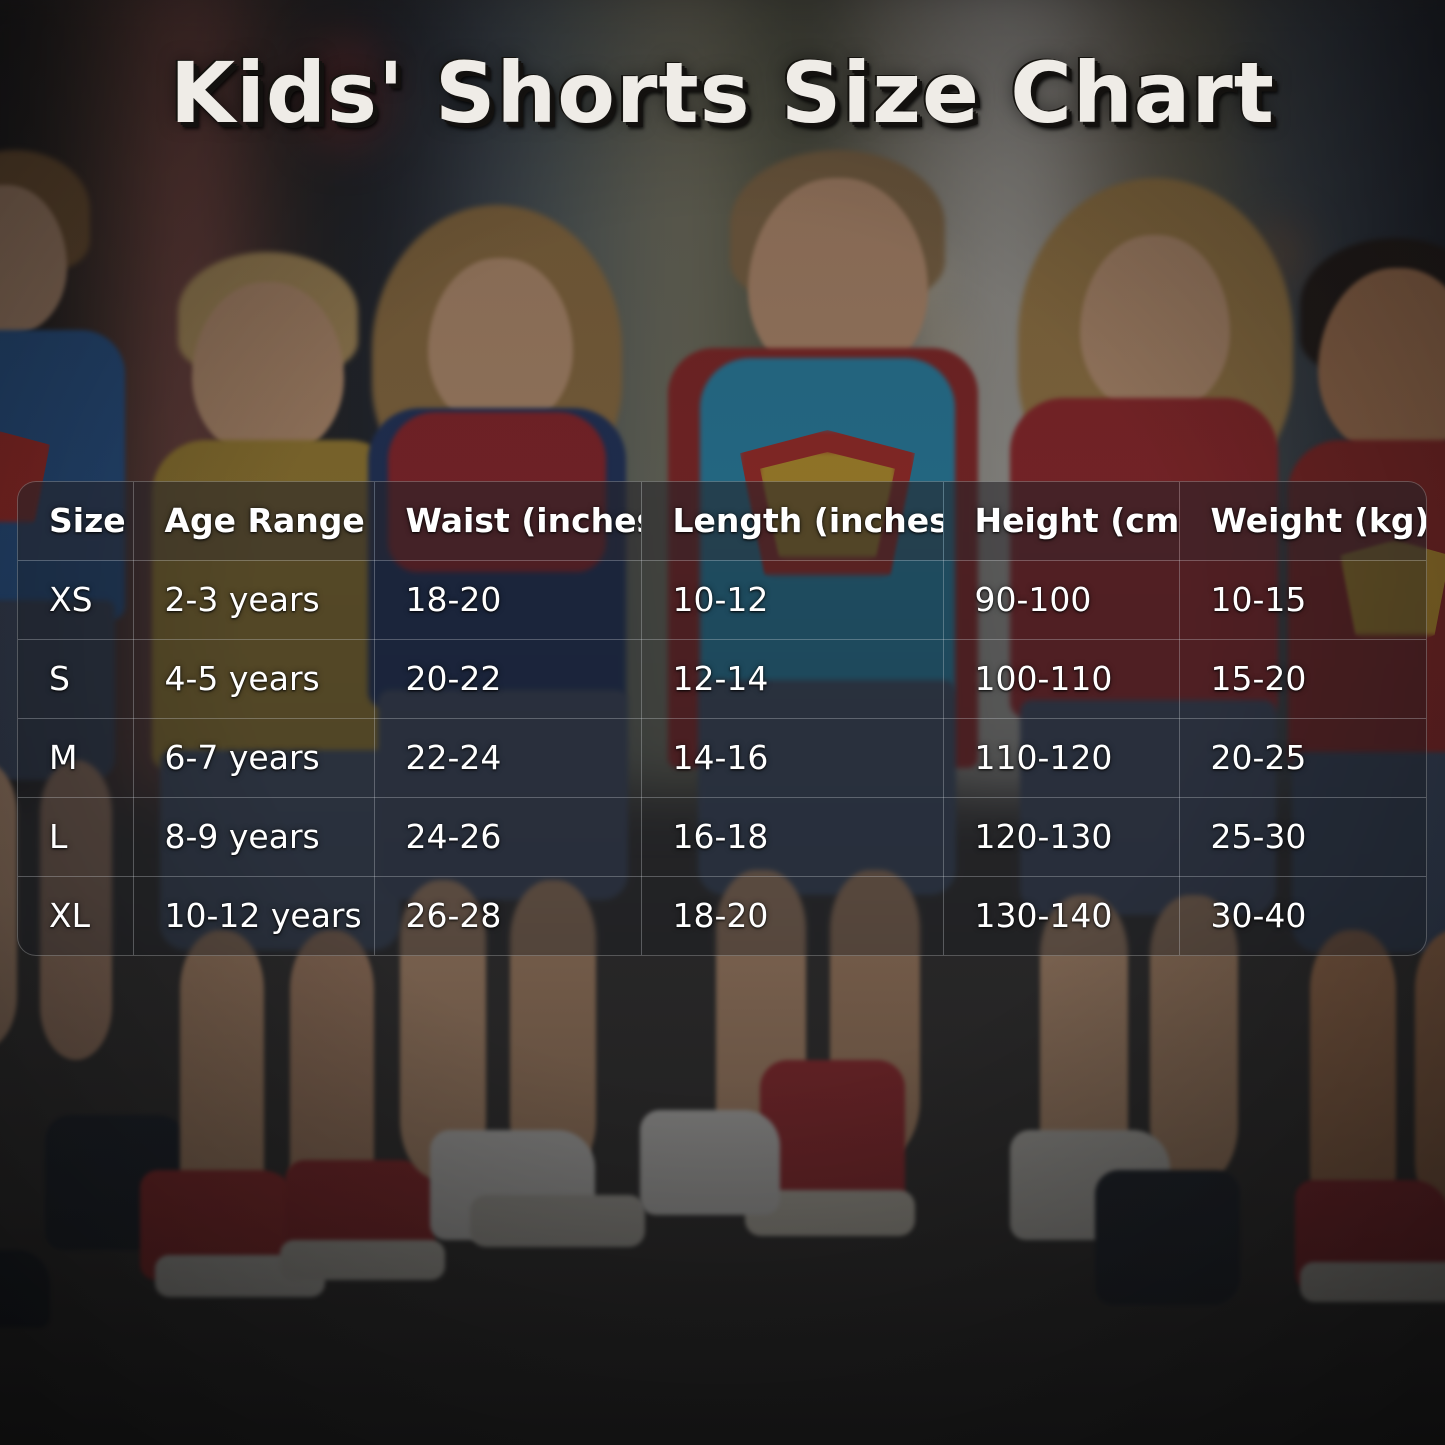 This screenshot has height=1445, width=1445. What do you see at coordinates (1061, 758) in the screenshot?
I see `cell-height: 110-120` at bounding box center [1061, 758].